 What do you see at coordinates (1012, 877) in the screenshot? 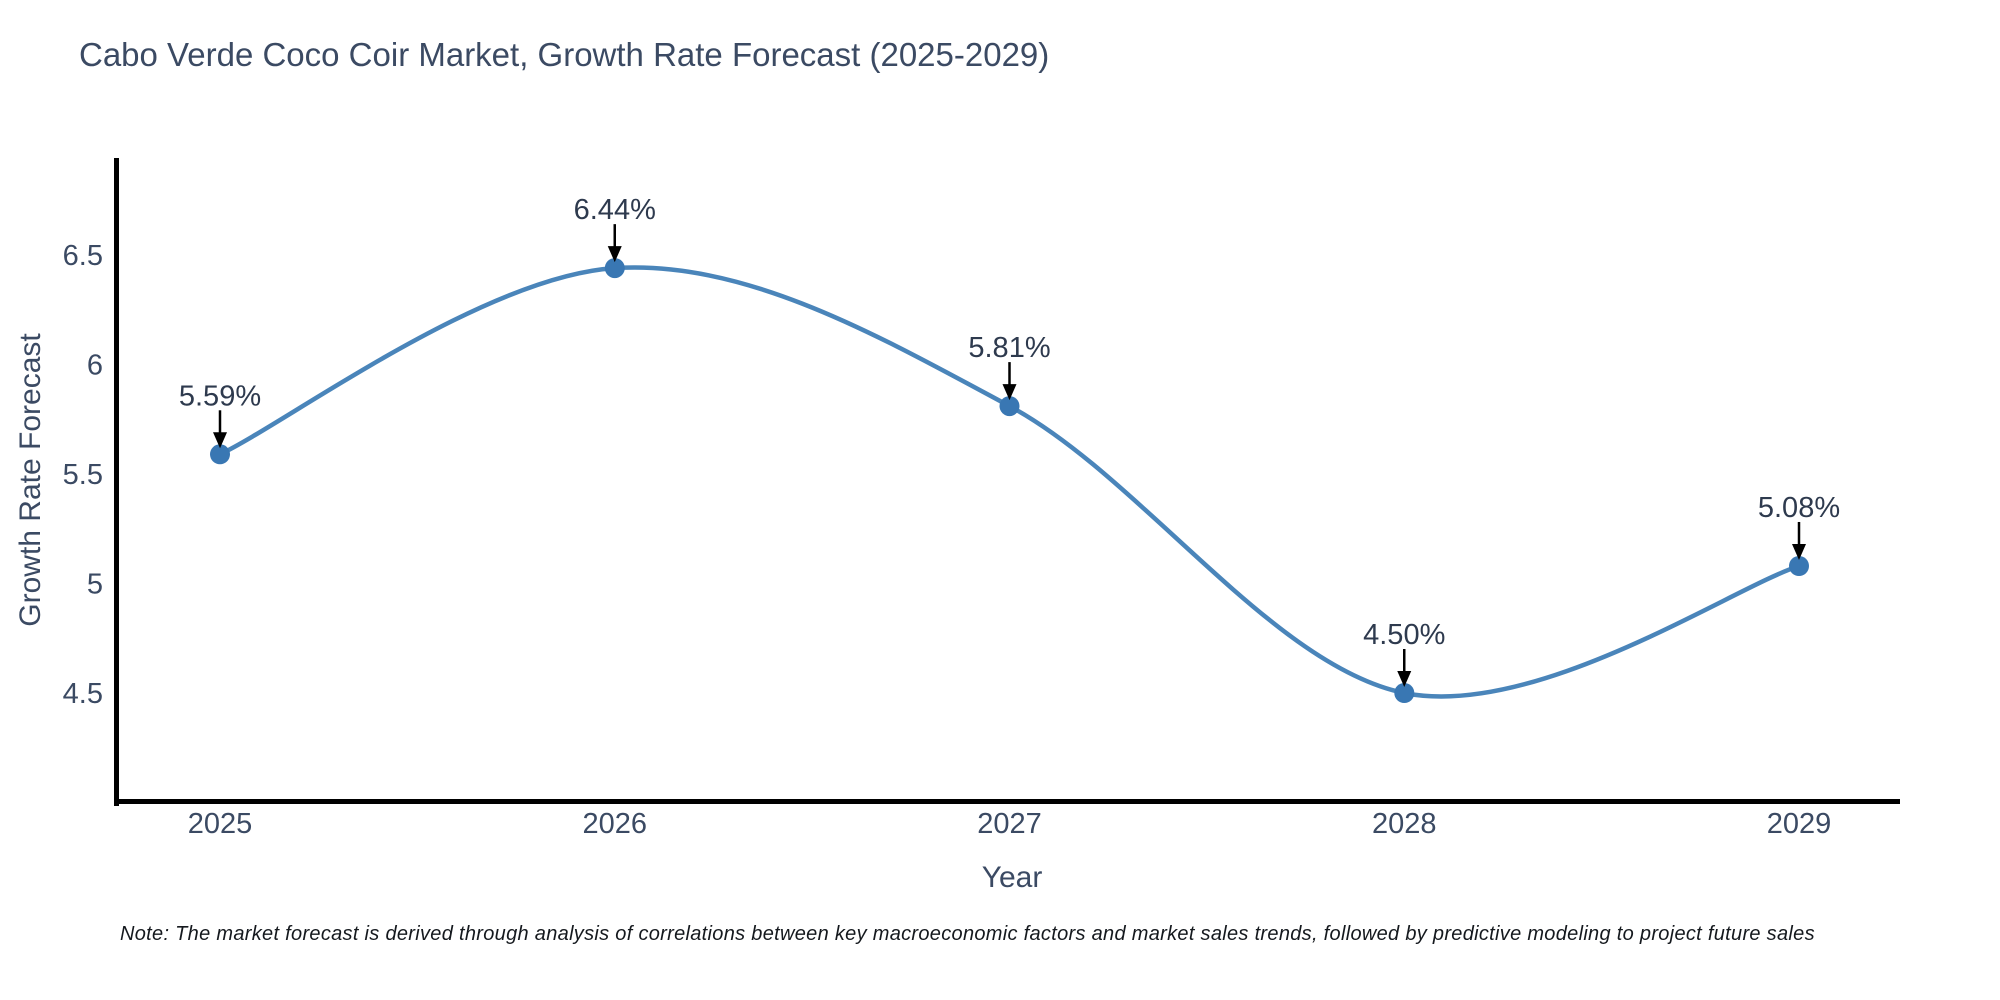
I see `x-axis-title: Year` at bounding box center [1012, 877].